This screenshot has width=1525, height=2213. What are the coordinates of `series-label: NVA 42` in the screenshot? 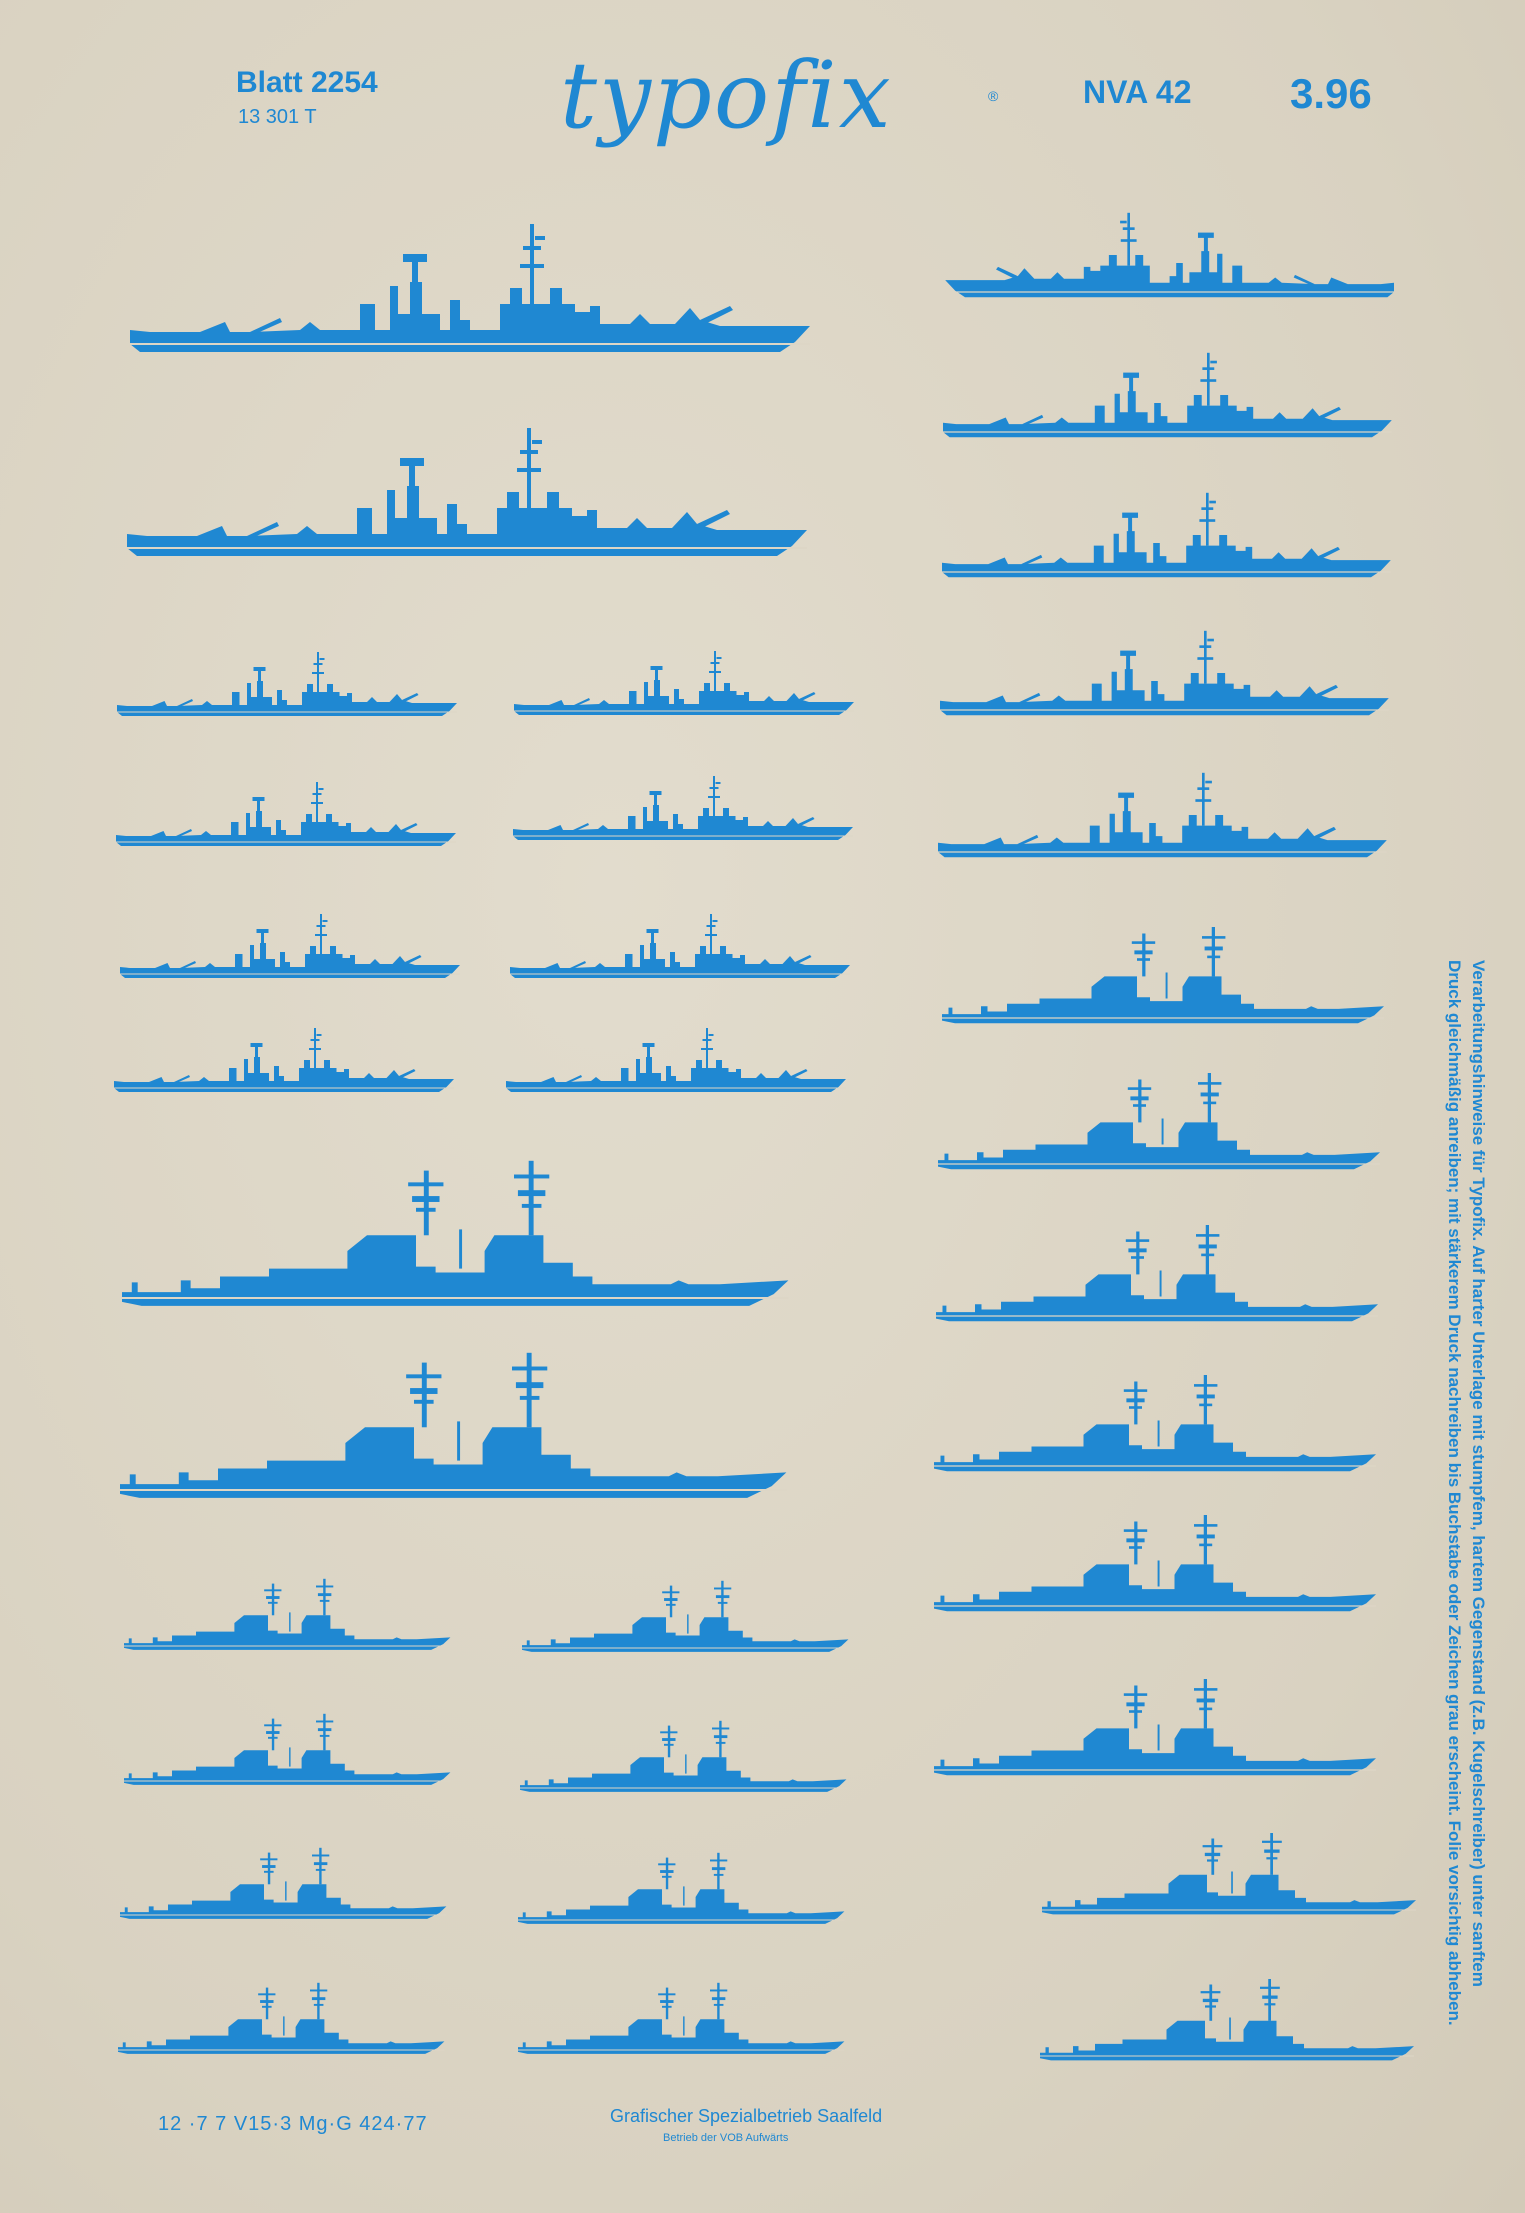 It's located at (1137, 92).